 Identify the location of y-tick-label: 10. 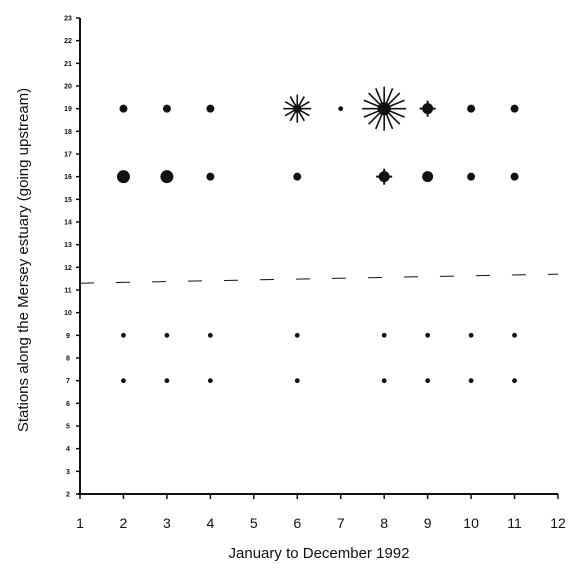
(68, 313).